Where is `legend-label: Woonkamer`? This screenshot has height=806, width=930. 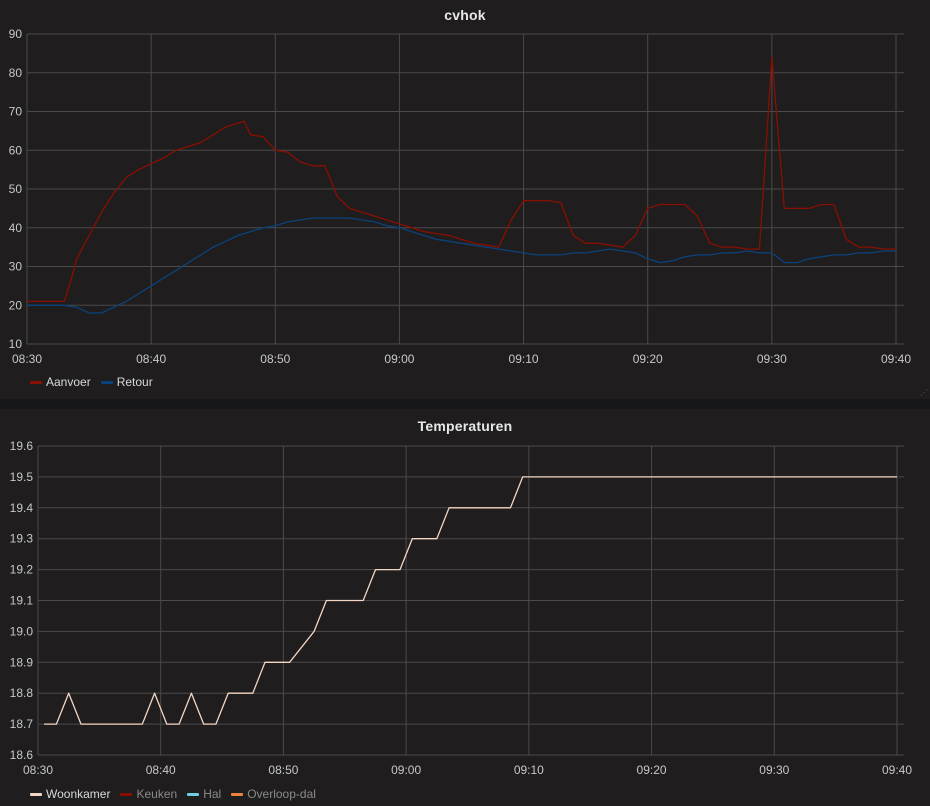 legend-label: Woonkamer is located at coordinates (78, 794).